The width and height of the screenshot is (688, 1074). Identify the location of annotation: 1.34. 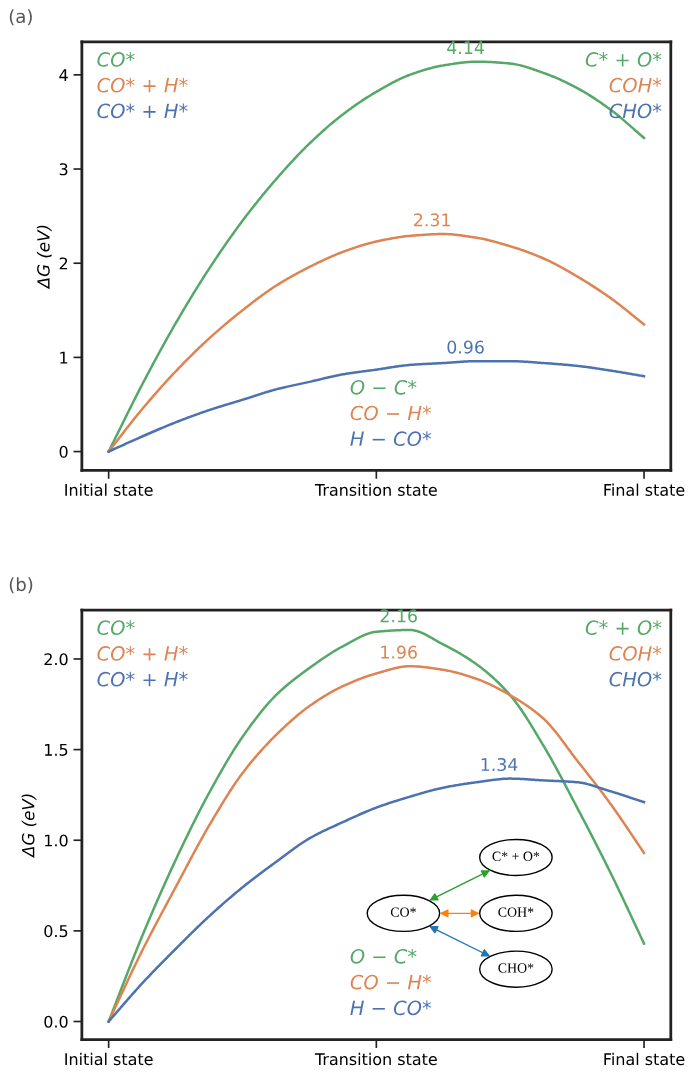
(499, 764).